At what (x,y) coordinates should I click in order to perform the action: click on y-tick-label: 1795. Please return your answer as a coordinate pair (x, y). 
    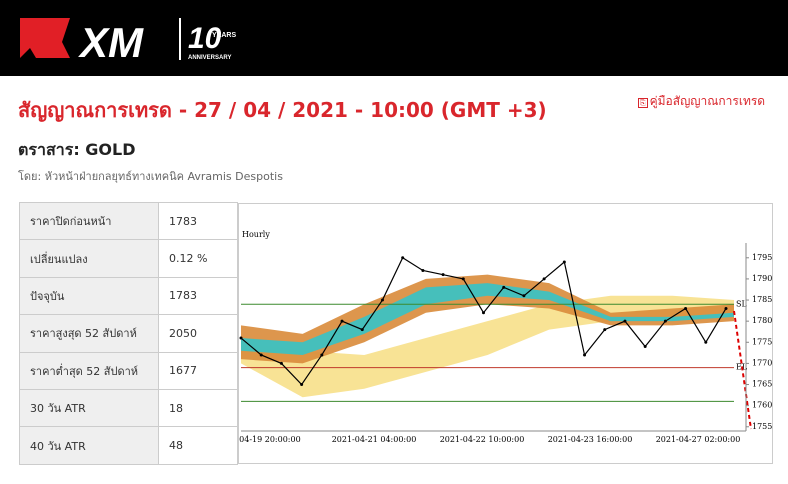
    Looking at the image, I should click on (762, 257).